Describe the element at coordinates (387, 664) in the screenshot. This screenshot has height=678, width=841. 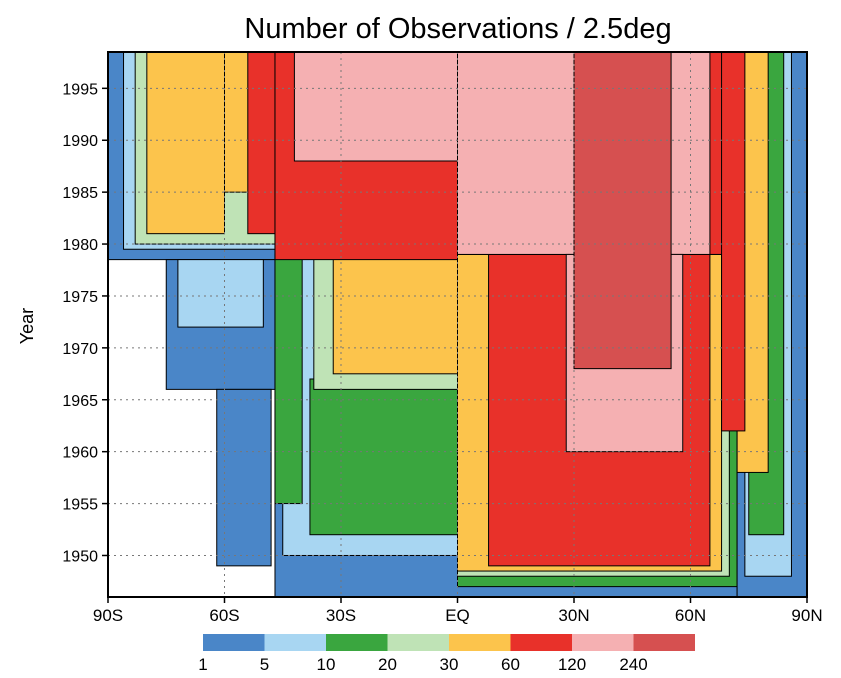
I see `colorbar-label: 20` at that location.